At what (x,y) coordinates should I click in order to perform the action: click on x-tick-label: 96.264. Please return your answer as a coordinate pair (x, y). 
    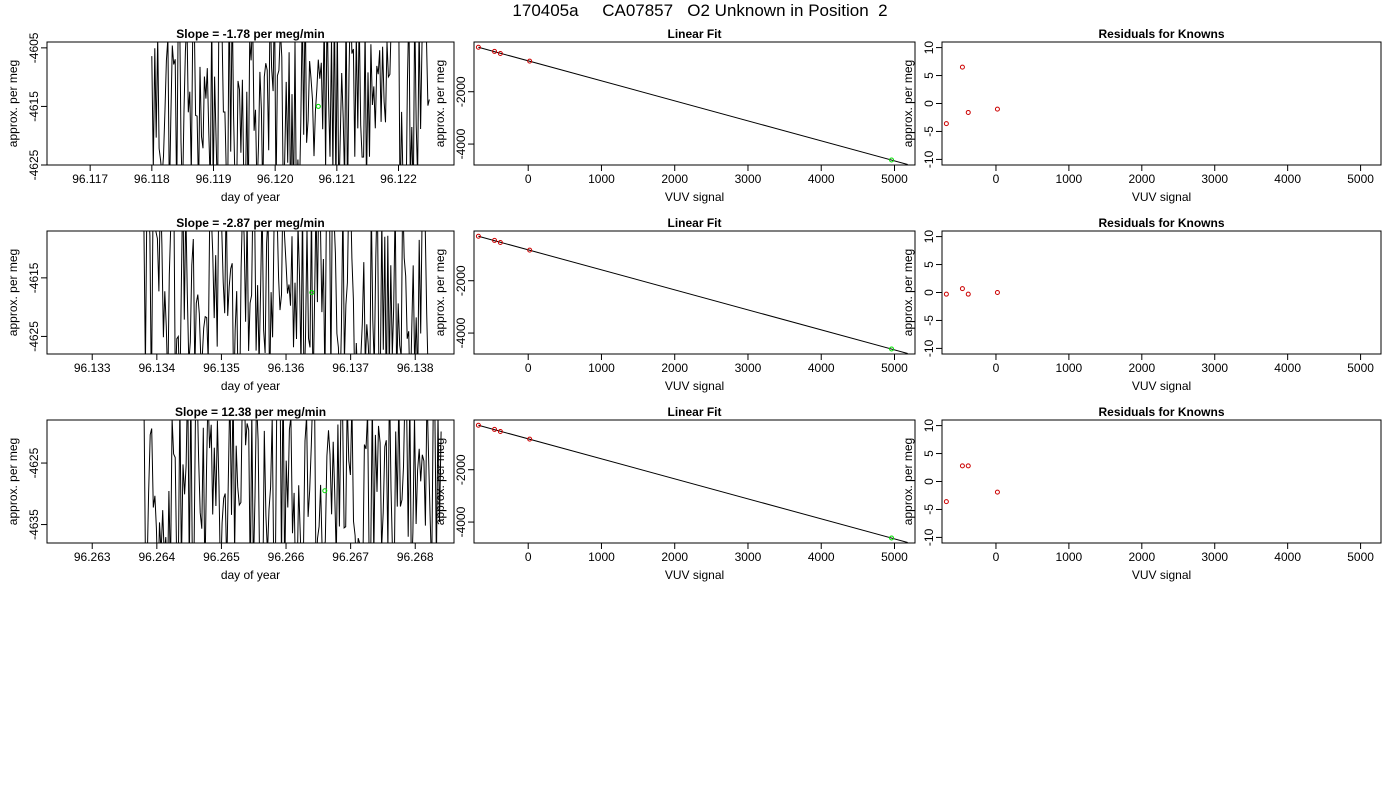
    Looking at the image, I should click on (156, 557).